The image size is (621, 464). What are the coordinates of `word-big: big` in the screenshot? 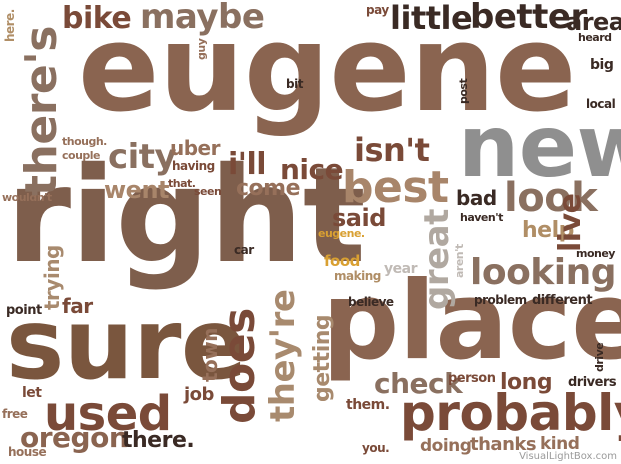 It's located at (602, 65).